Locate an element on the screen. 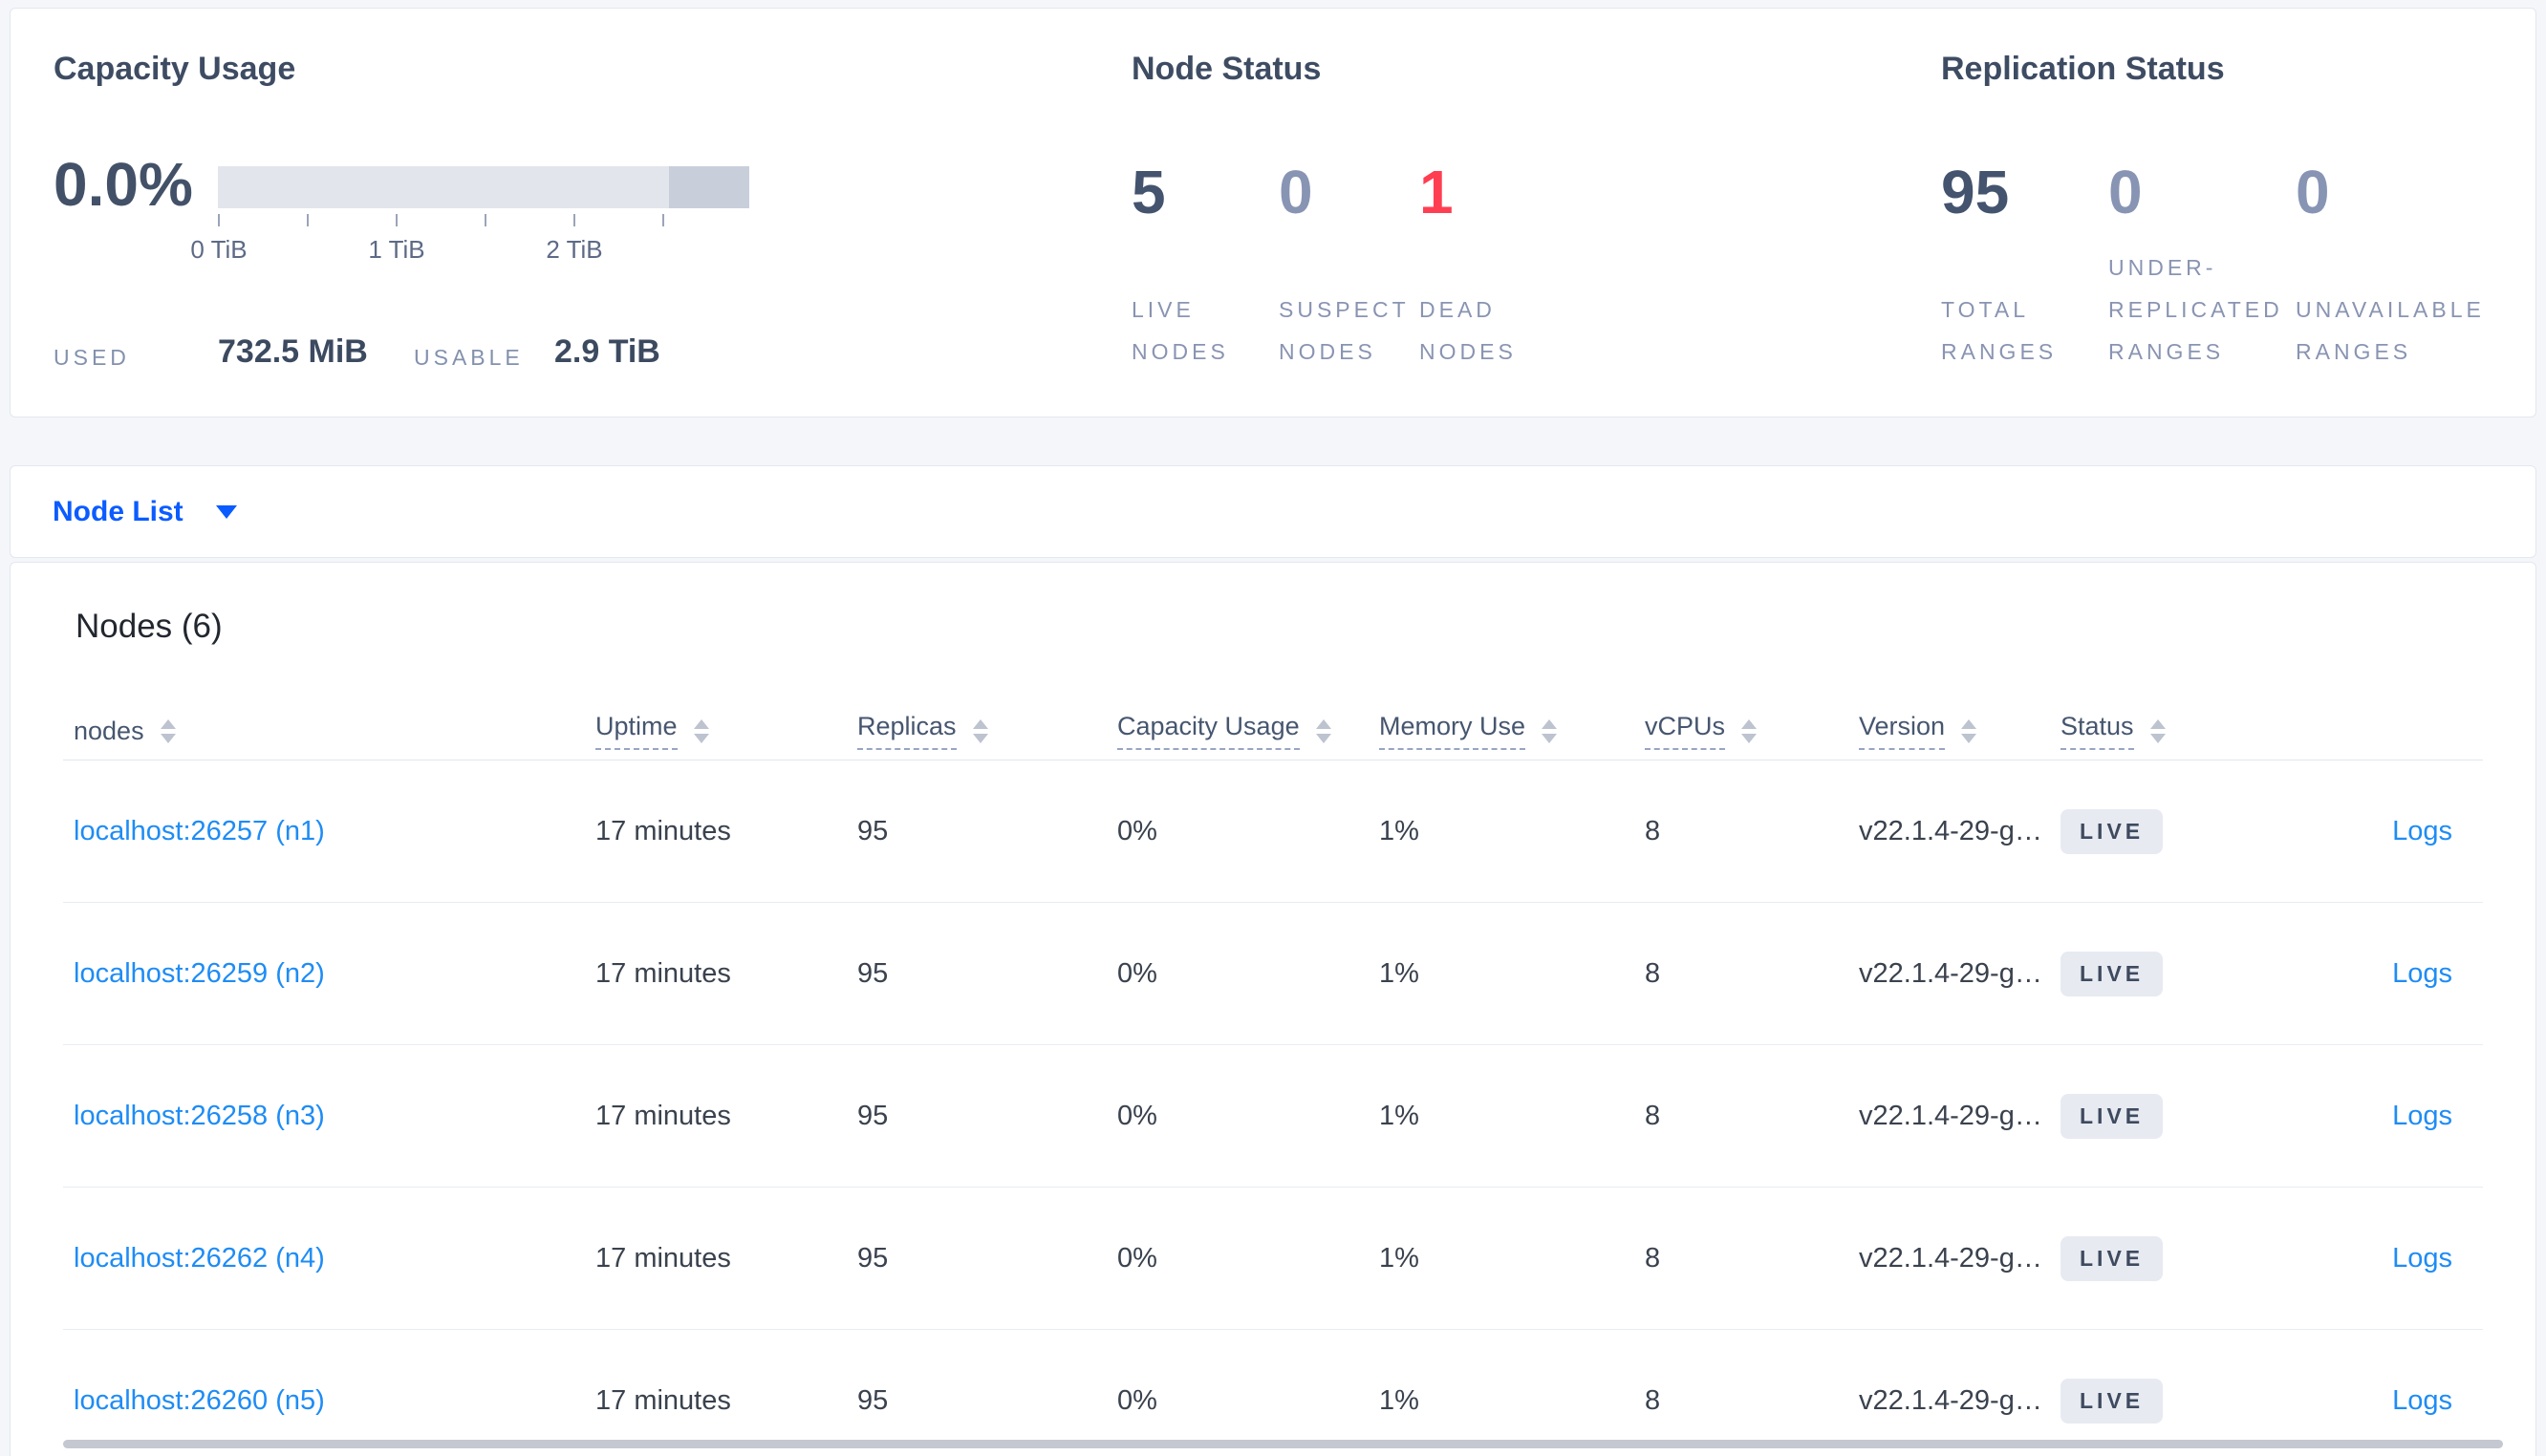 This screenshot has width=2546, height=1456. replication-status-title: Replication Status is located at coordinates (2083, 69).